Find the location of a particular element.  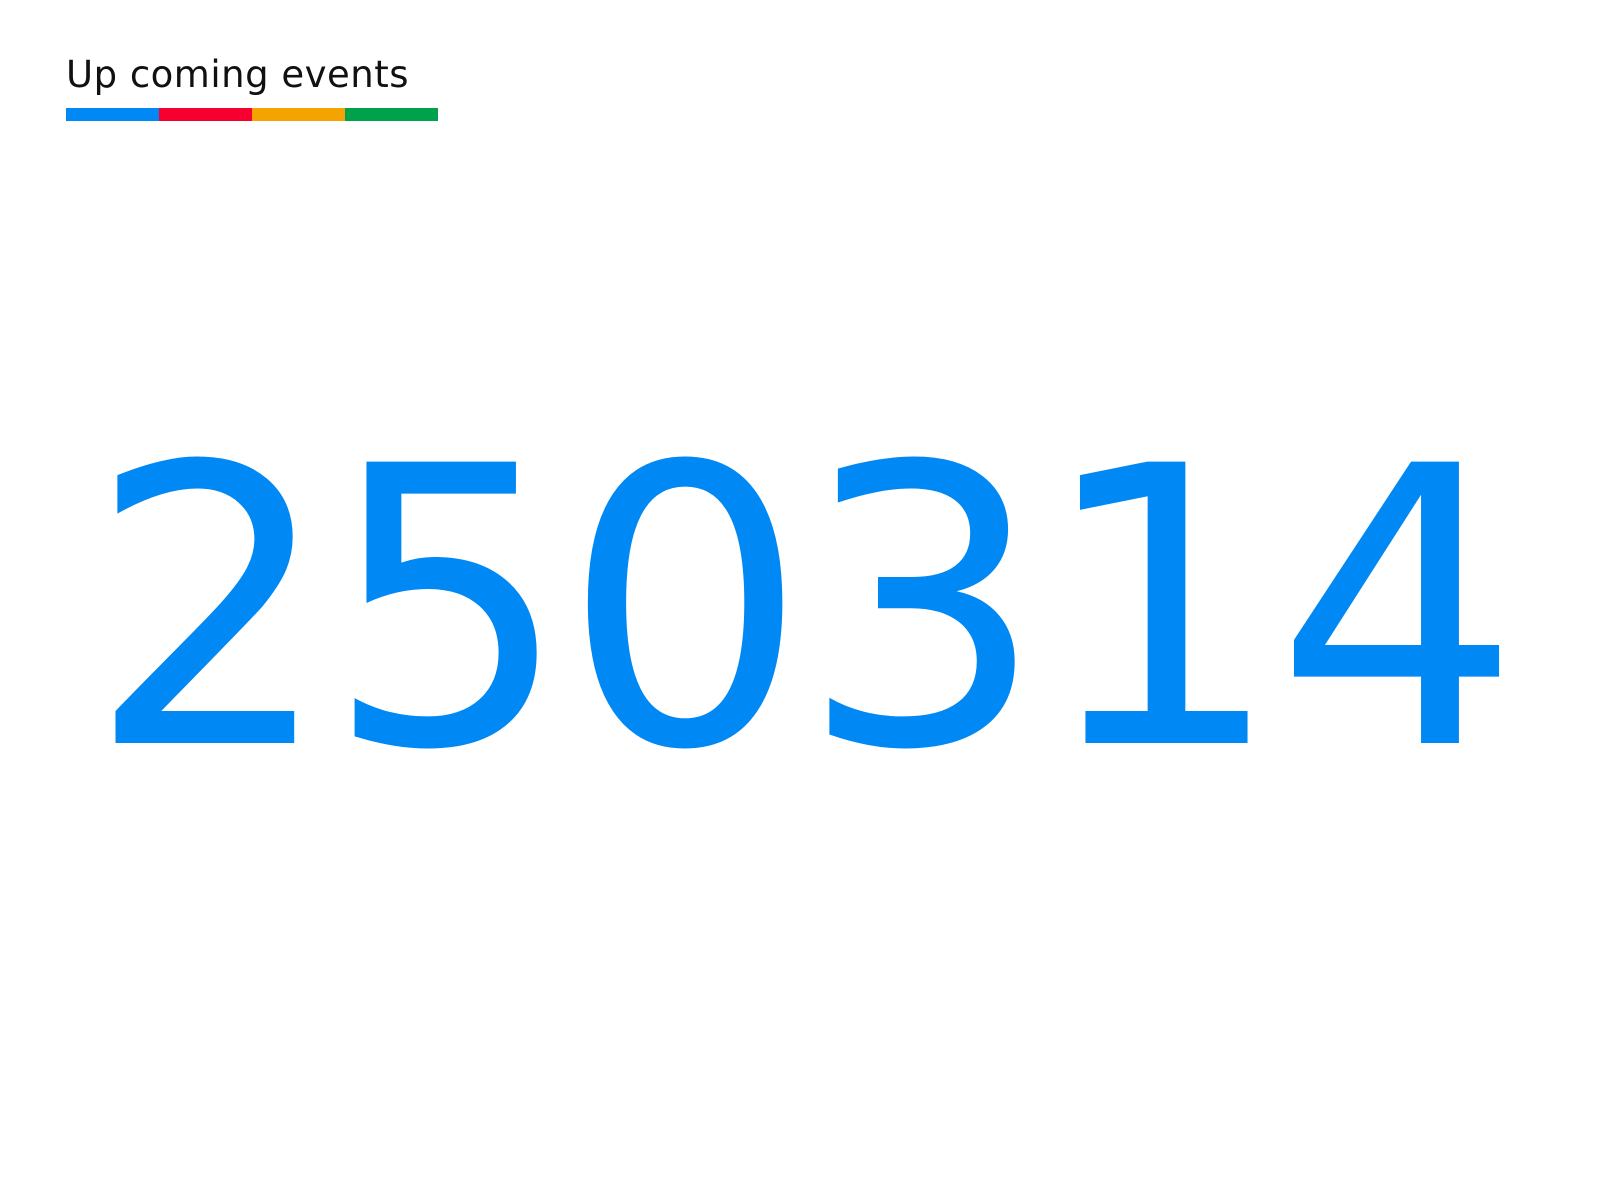

color-bar-segment-orange is located at coordinates (298, 114).